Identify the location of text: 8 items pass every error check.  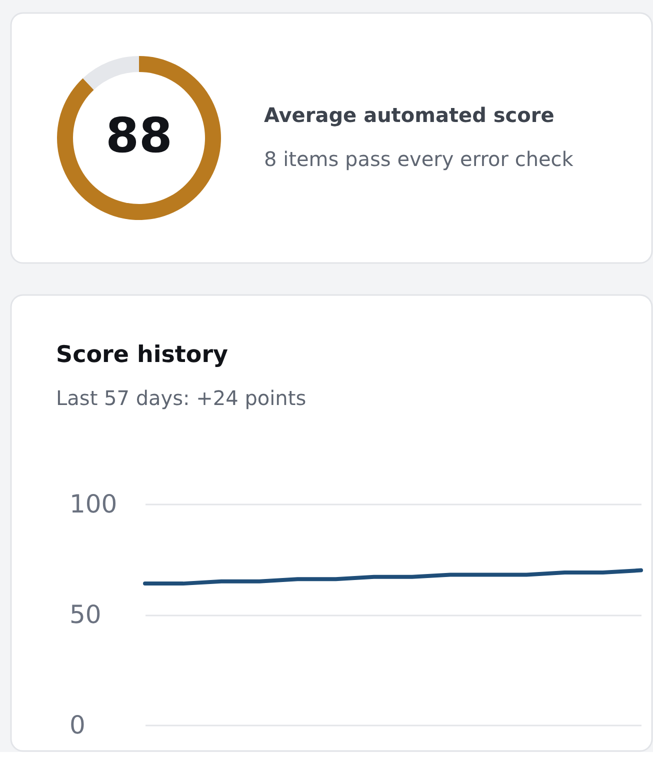
(419, 159).